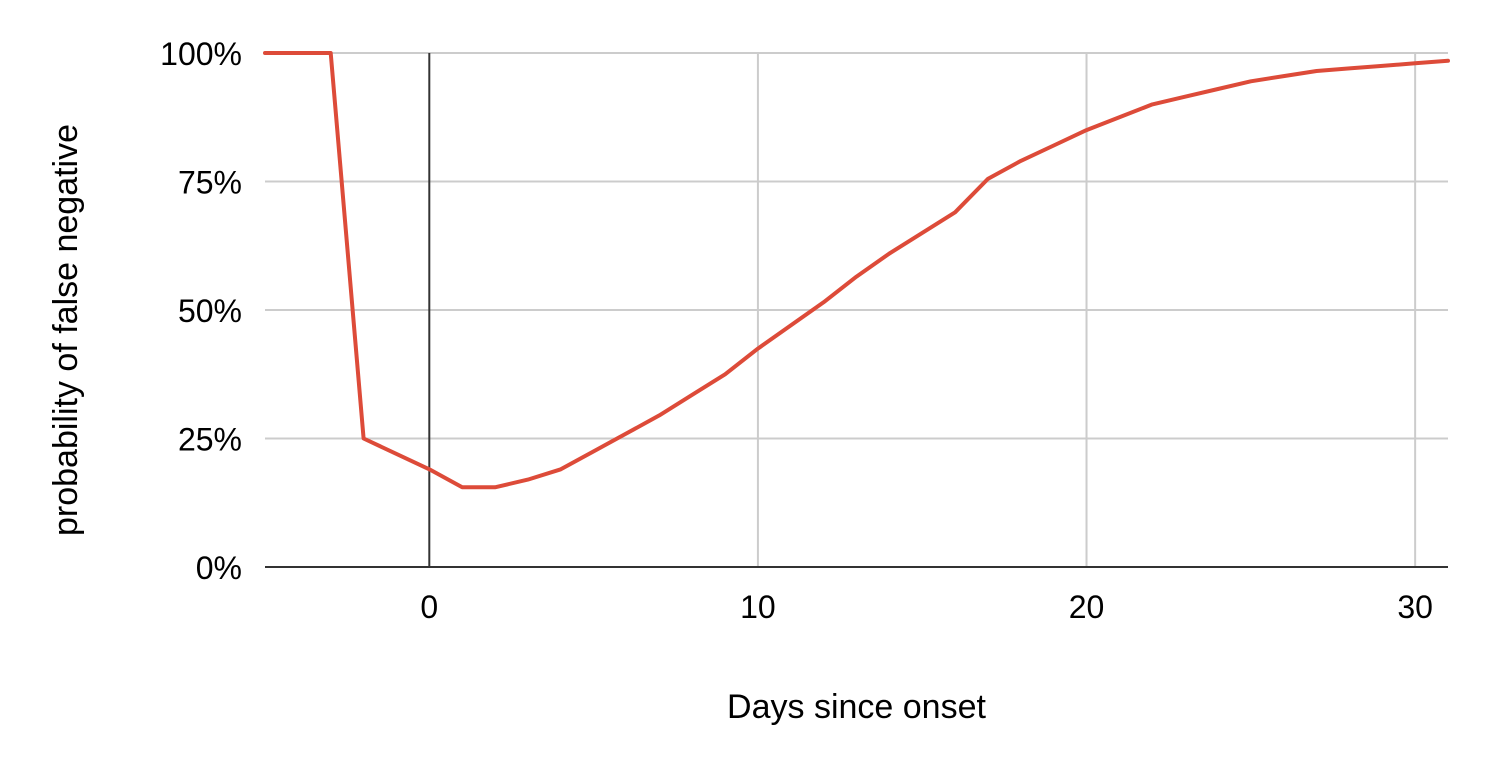  I want to click on x-tick-label: 0, so click(429, 607).